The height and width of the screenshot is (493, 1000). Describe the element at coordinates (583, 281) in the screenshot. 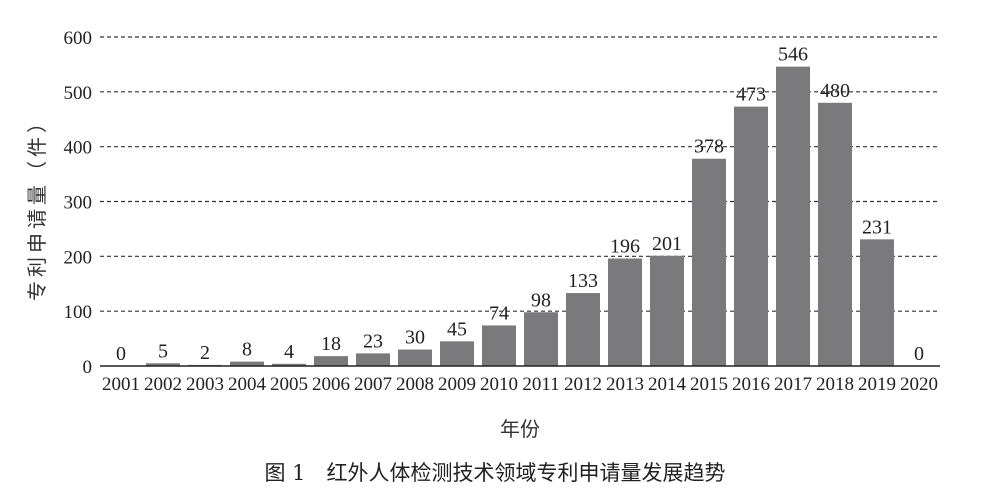

I see `data-label: 133` at that location.